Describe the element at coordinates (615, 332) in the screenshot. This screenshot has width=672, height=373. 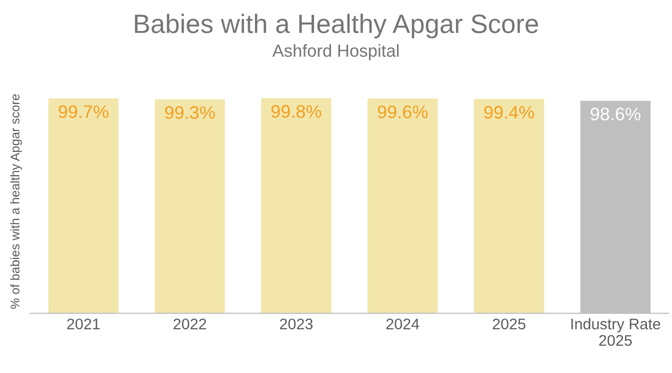
I see `x-tick-label: Industry Rate 2025` at that location.